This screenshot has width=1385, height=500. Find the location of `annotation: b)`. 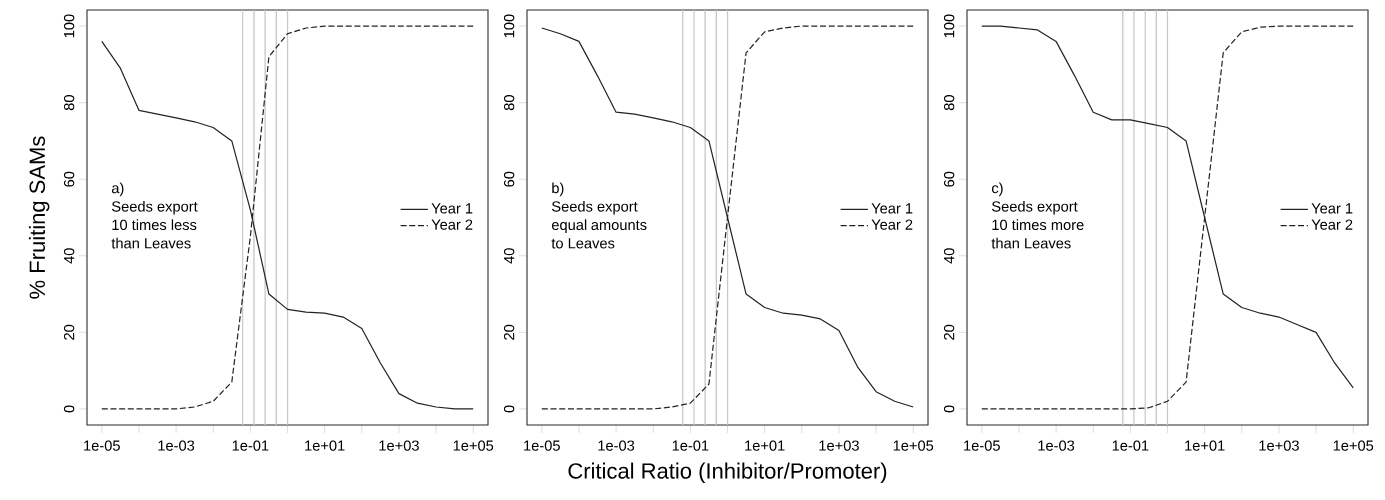

annotation: b) is located at coordinates (558, 189).